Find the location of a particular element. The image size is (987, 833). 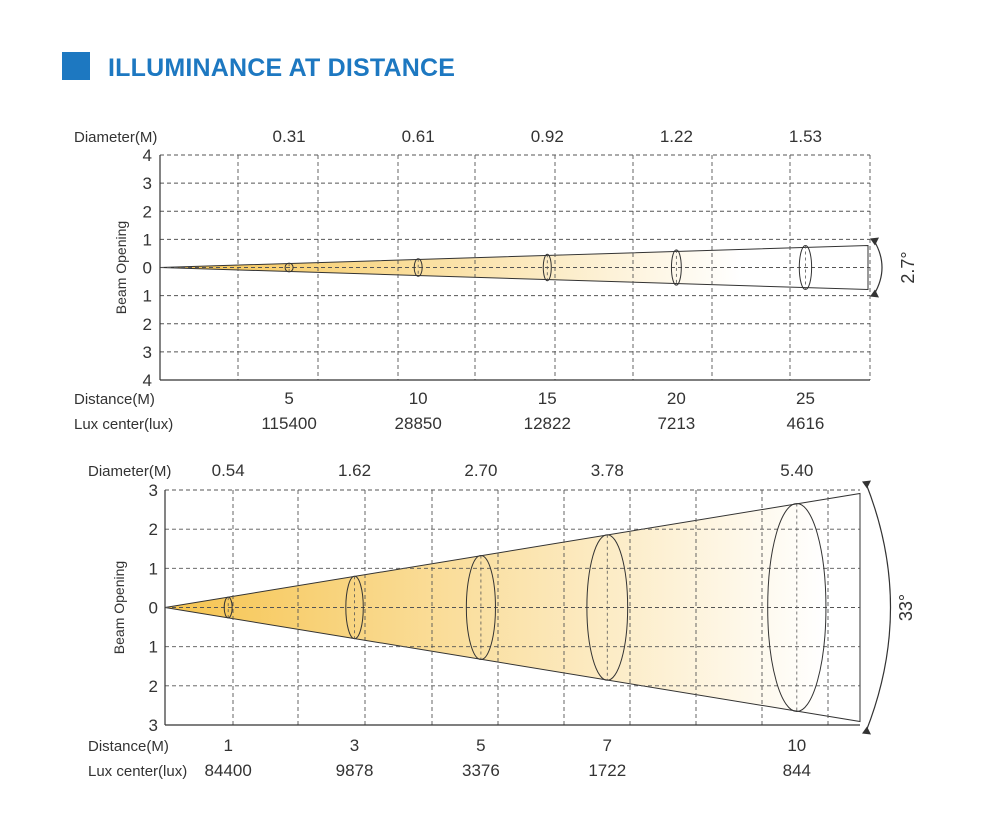

lux-value: 844 is located at coordinates (797, 770).